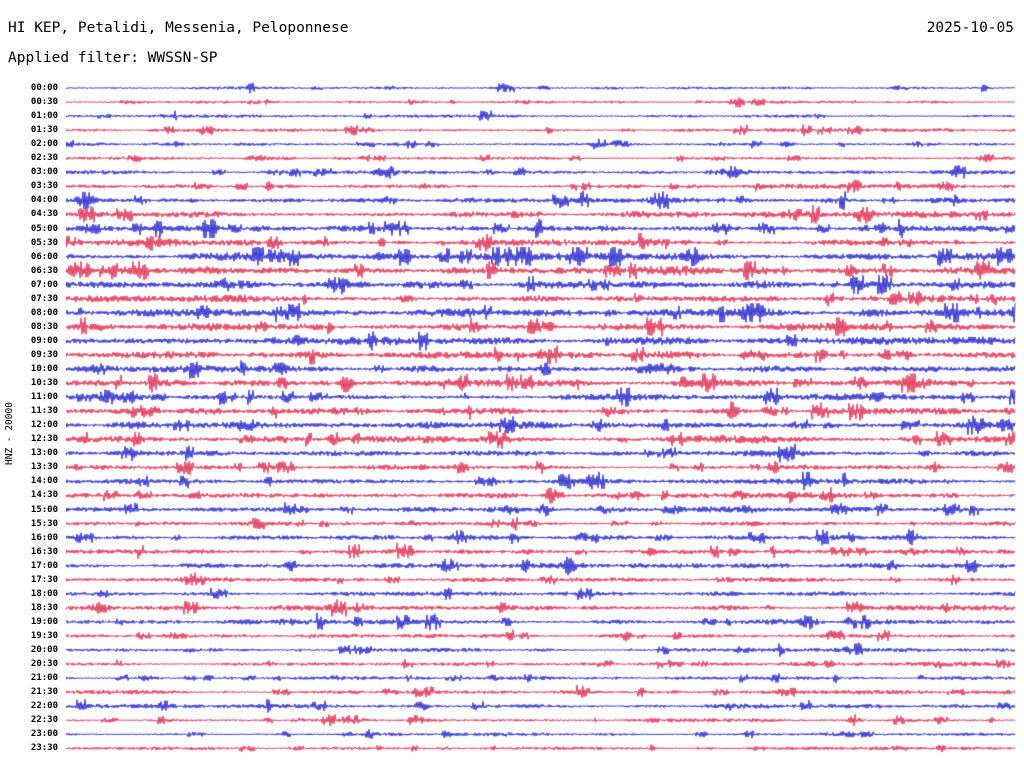 This screenshot has width=1024, height=780. Describe the element at coordinates (44, 354) in the screenshot. I see `time-label: 09:30` at that location.